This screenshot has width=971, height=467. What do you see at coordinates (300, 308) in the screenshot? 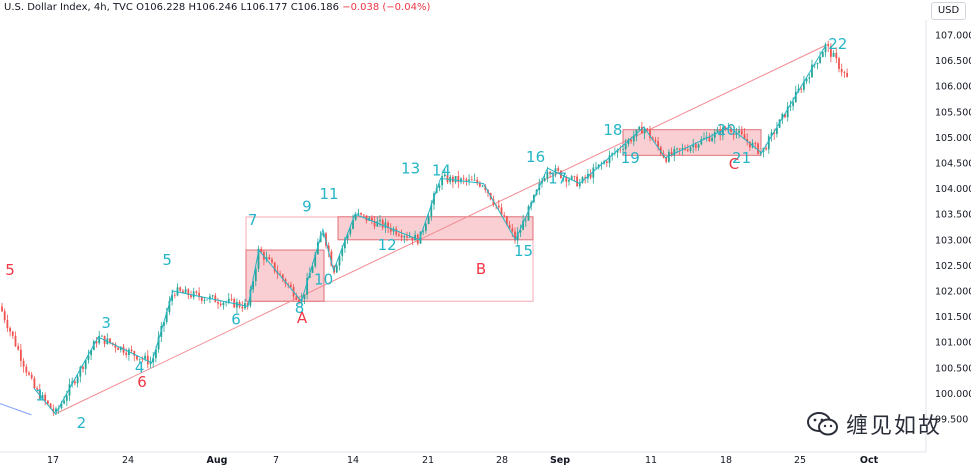
I see `wave-label-8: 8` at bounding box center [300, 308].